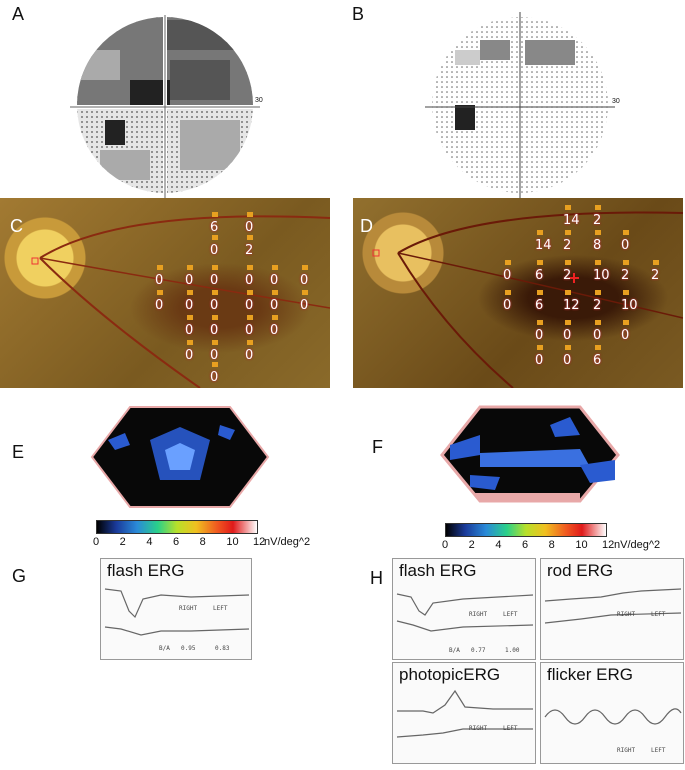 This screenshot has height=770, width=685. What do you see at coordinates (165, 105) in the screenshot?
I see `visual-field-a` at bounding box center [165, 105].